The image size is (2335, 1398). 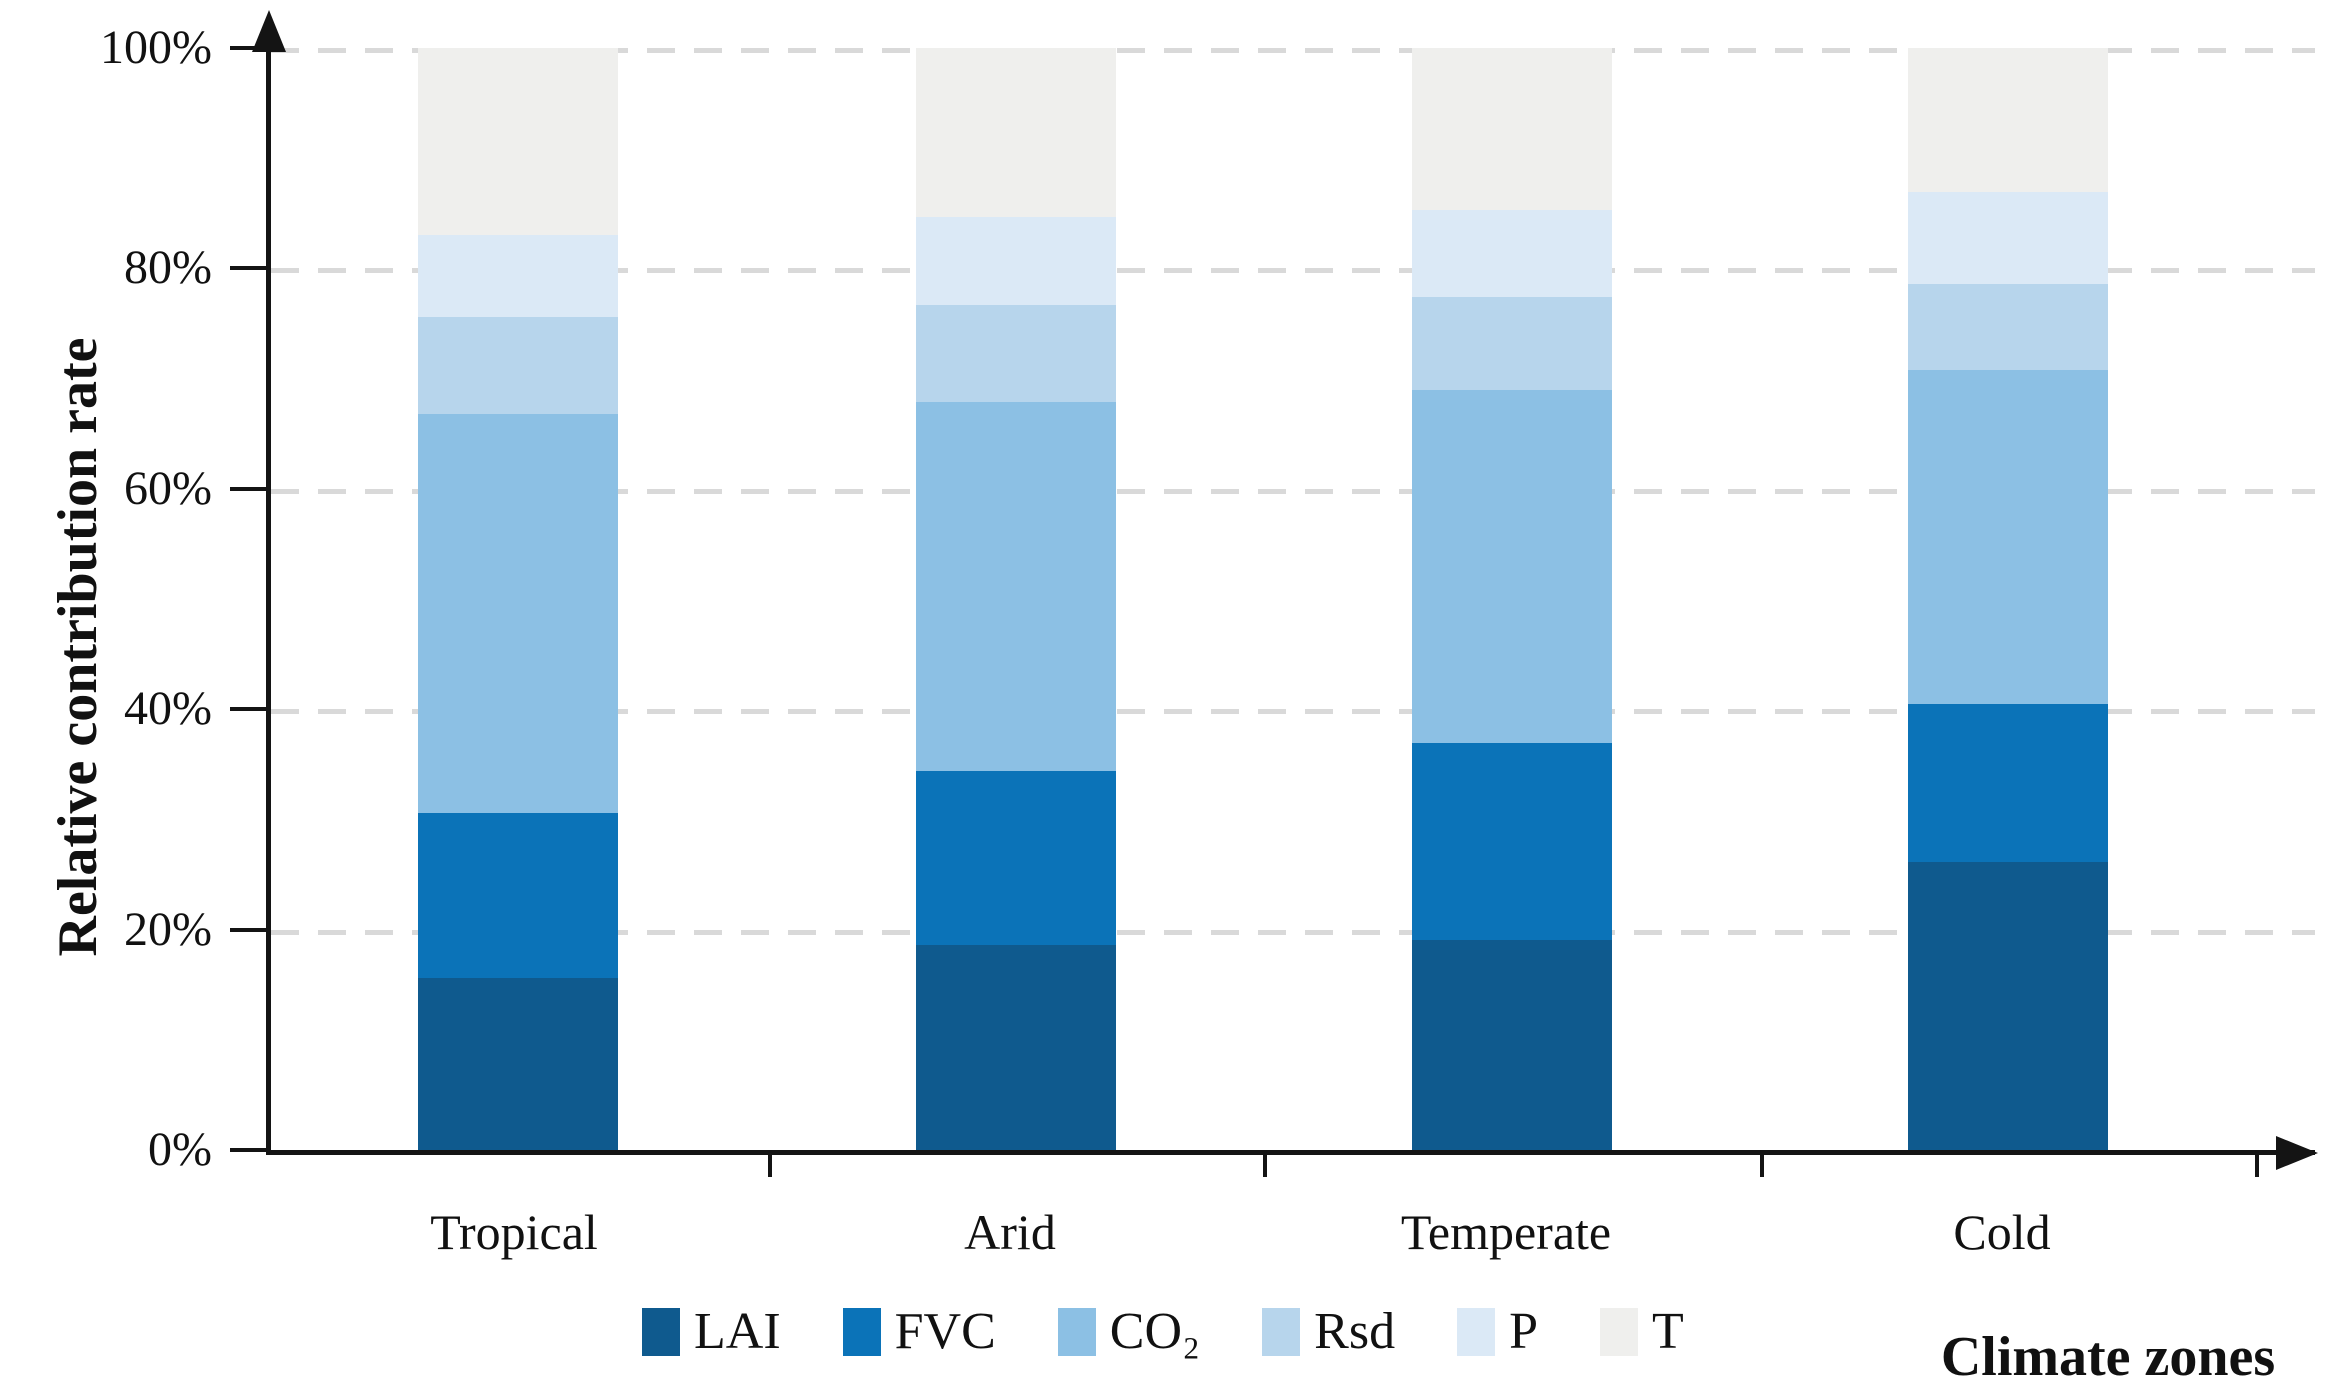 What do you see at coordinates (1619, 1332) in the screenshot?
I see `legend-swatch-T` at bounding box center [1619, 1332].